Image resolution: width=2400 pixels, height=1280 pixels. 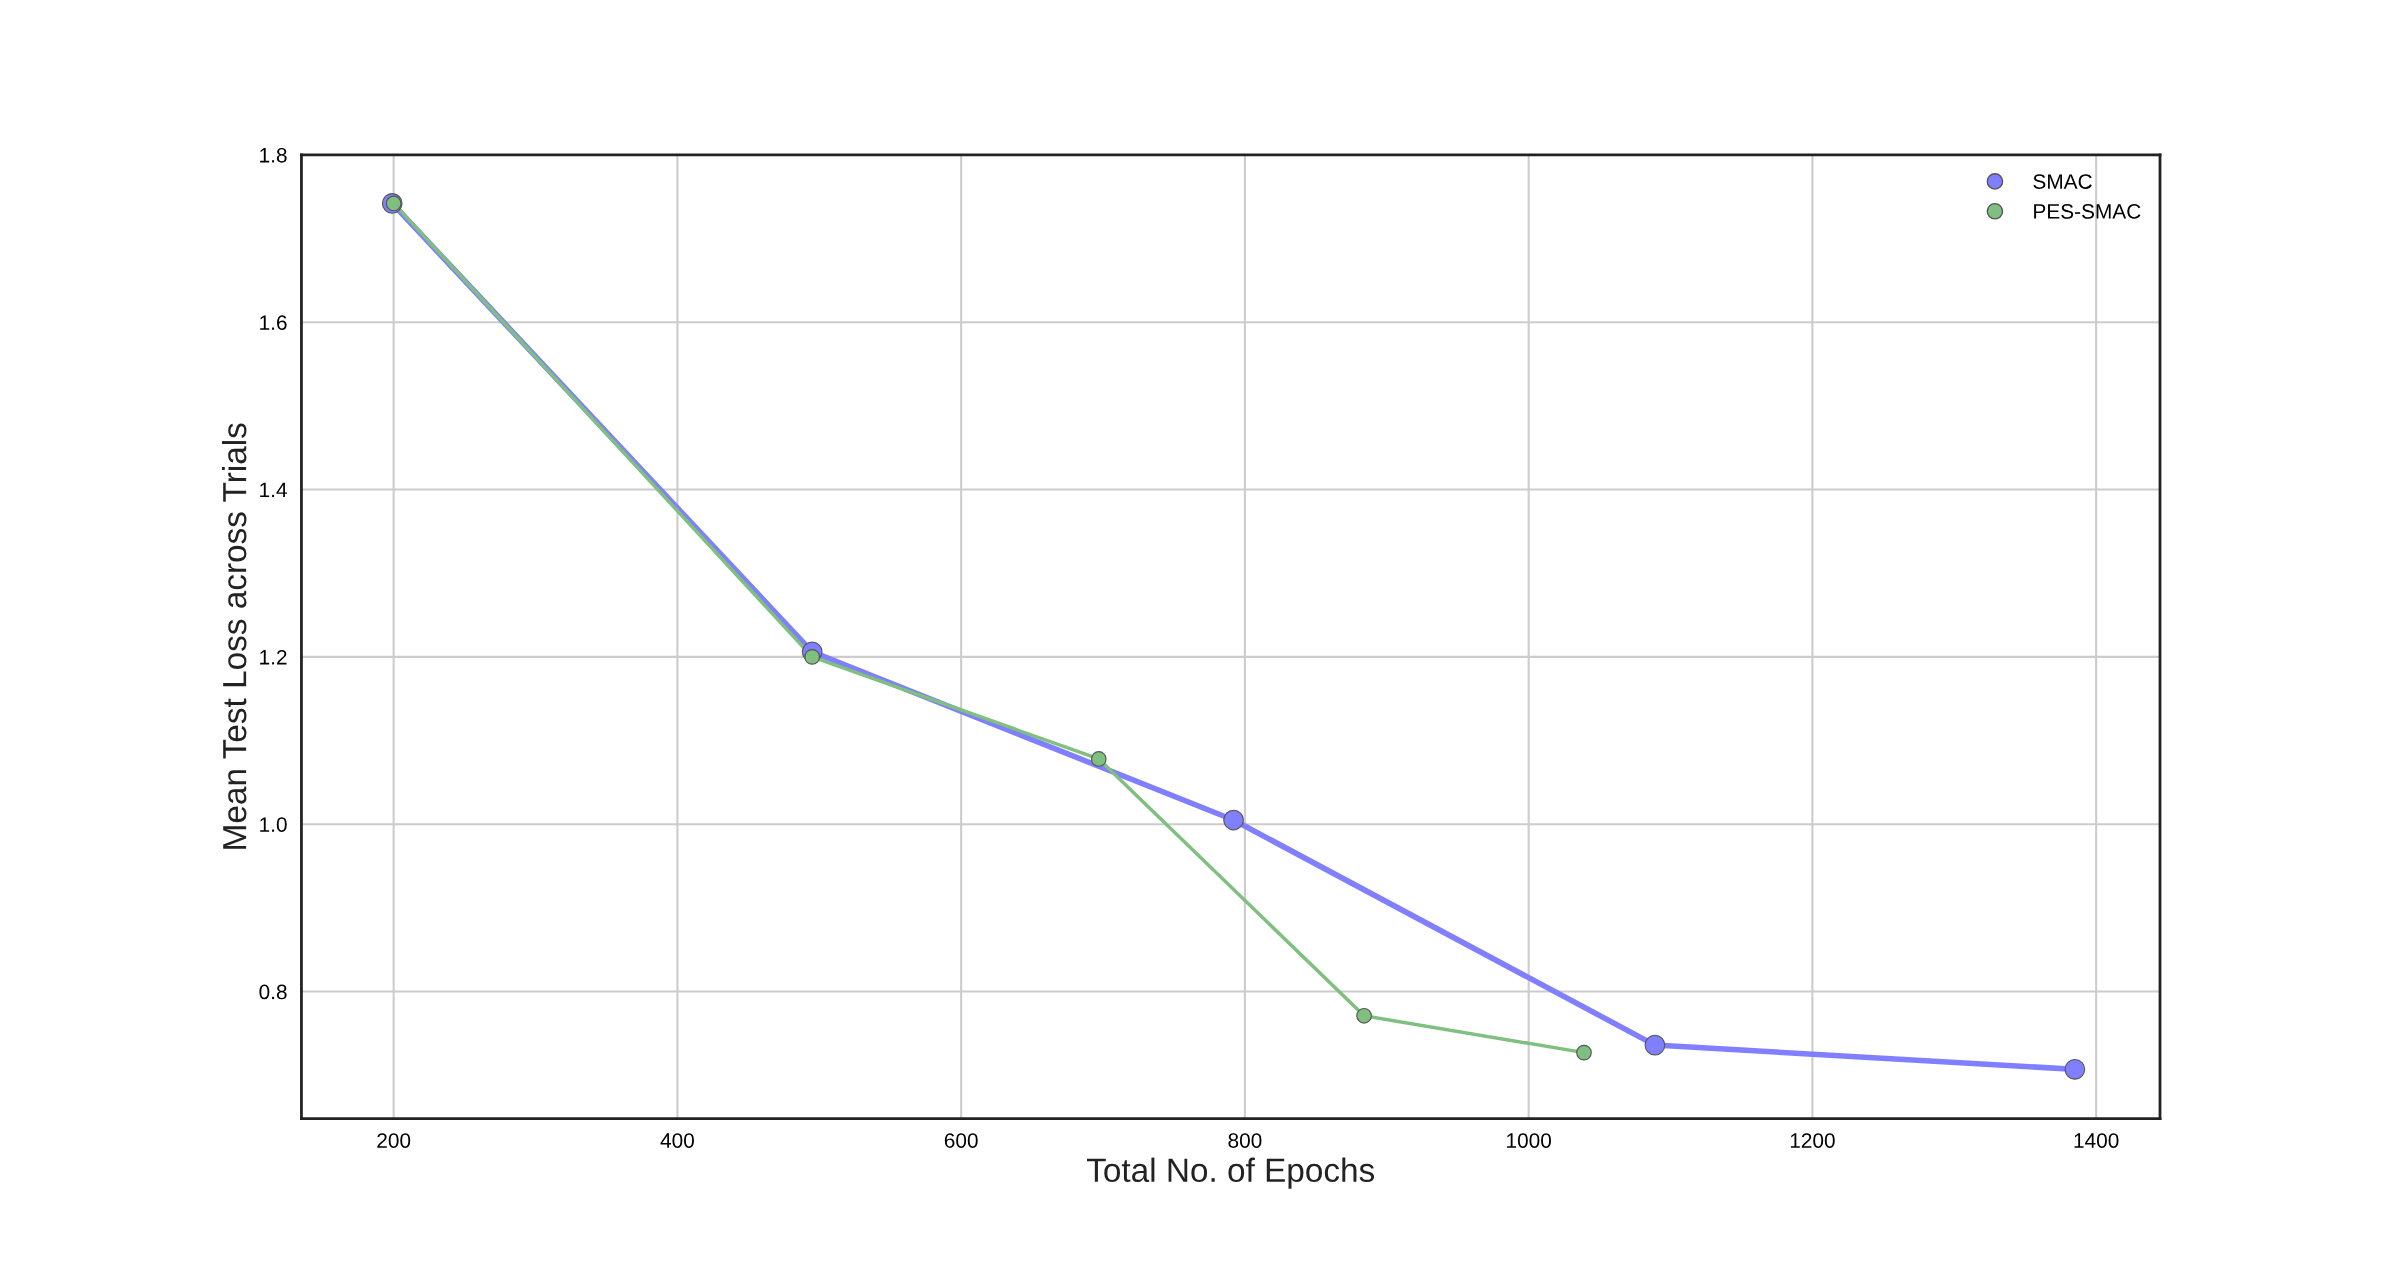 I want to click on x-tick-label: 200, so click(x=394, y=1140).